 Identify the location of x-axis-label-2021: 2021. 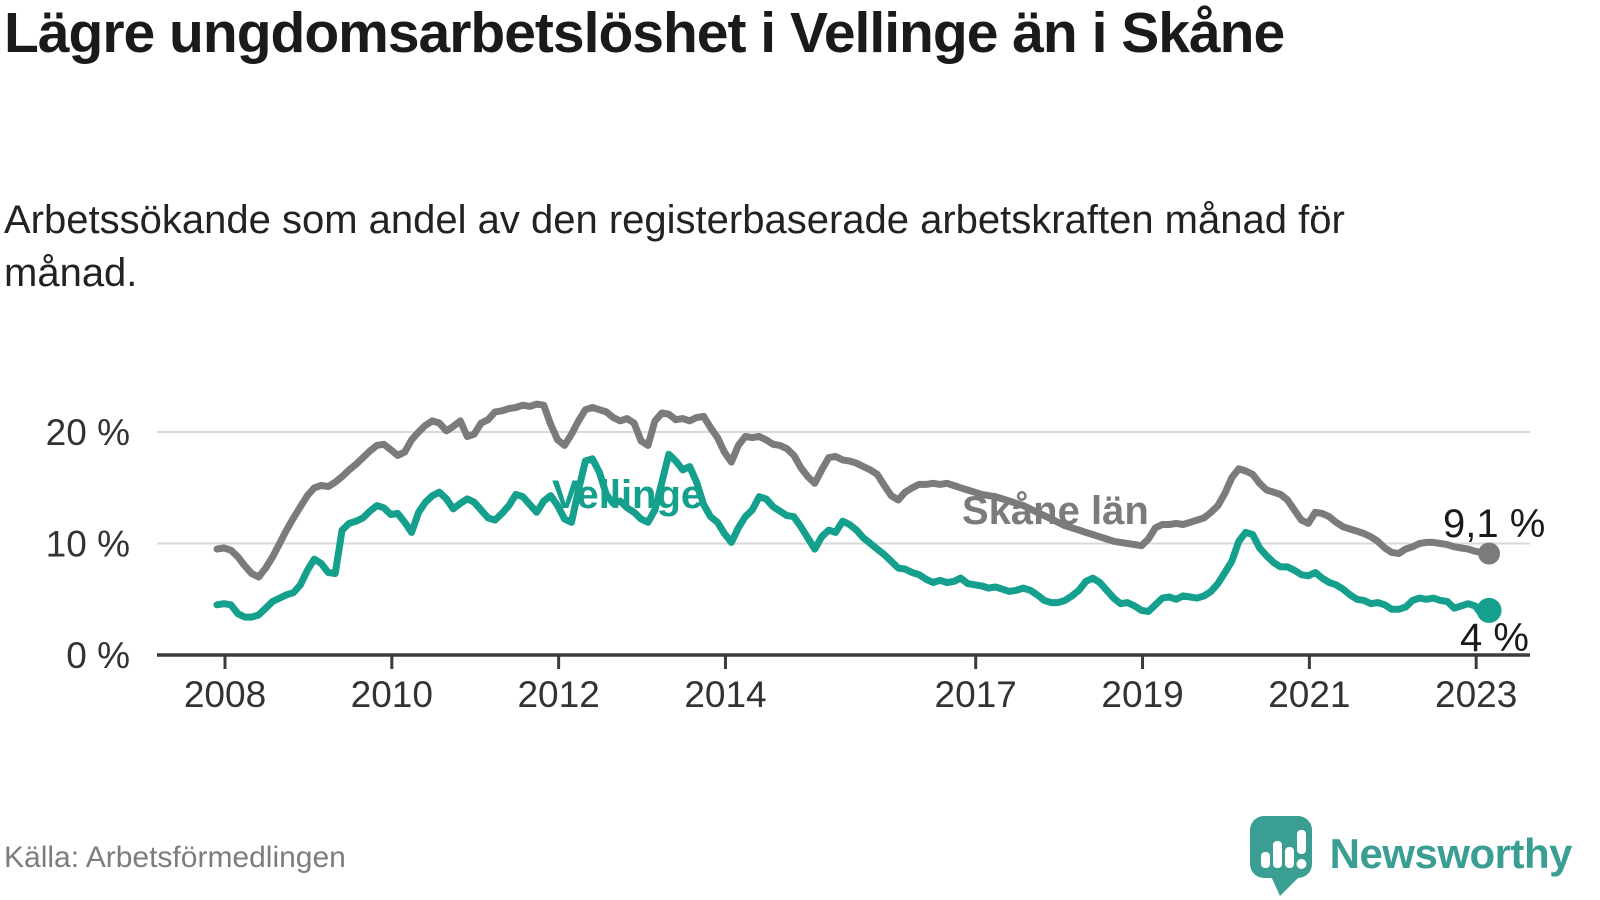
(1309, 694).